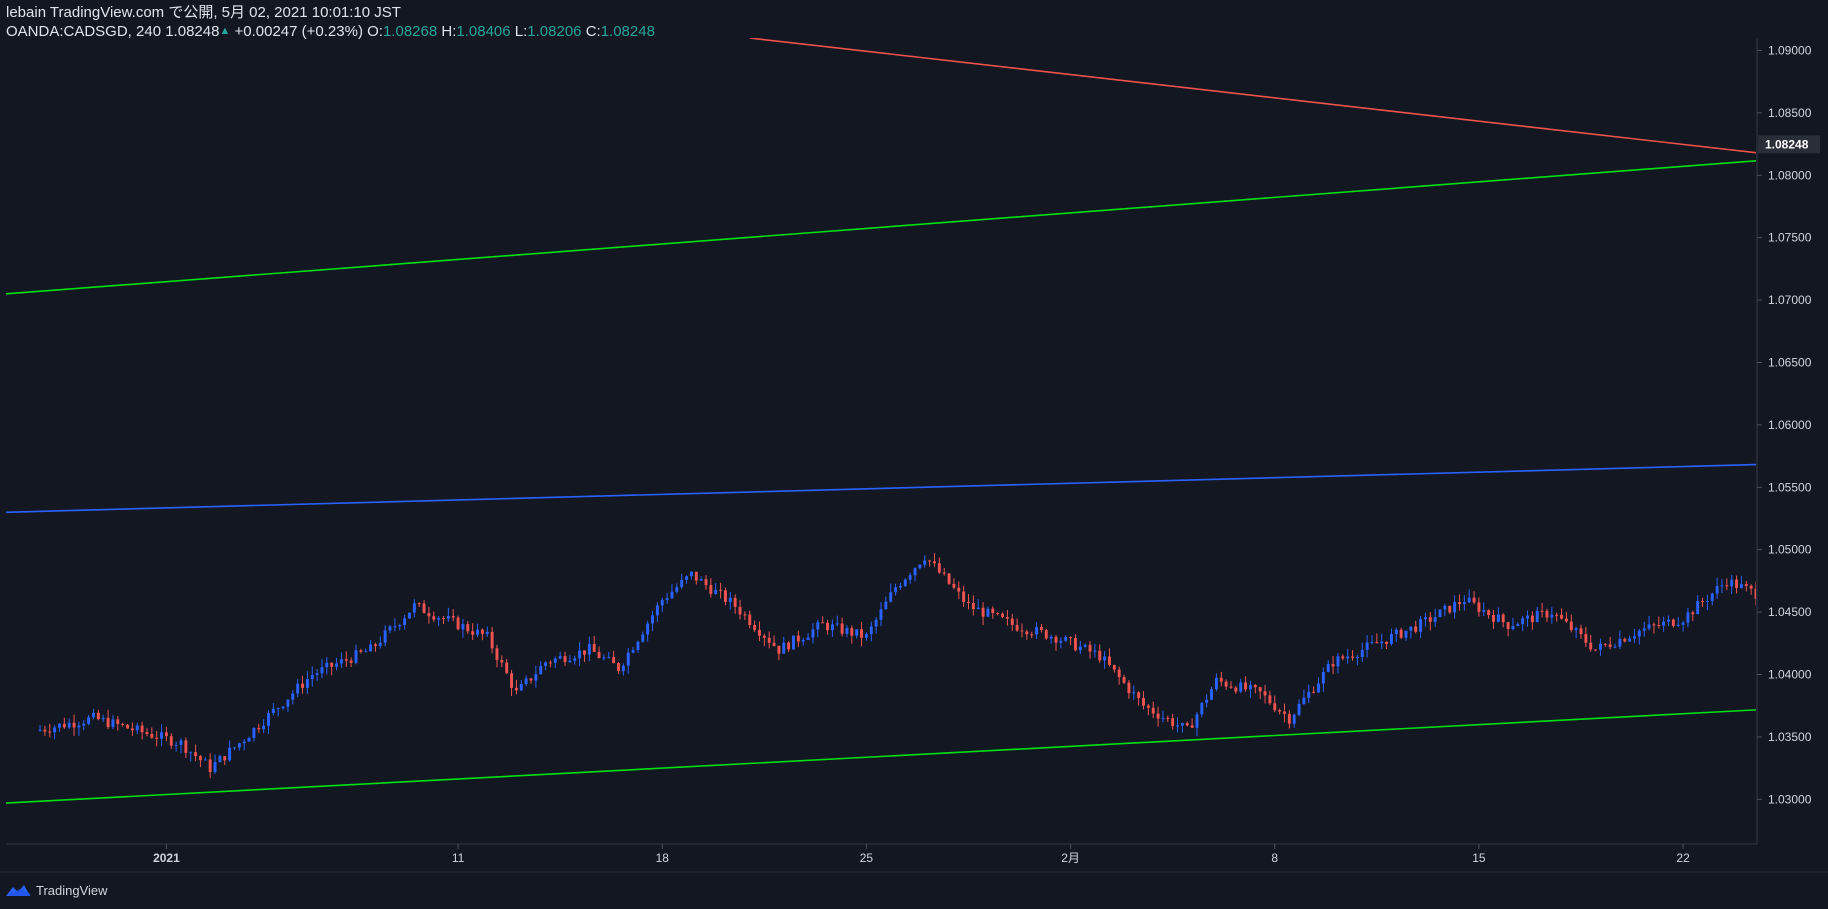 This screenshot has width=1828, height=909. I want to click on symbol-interval: OANDA:CADSGD, 240, so click(84, 31).